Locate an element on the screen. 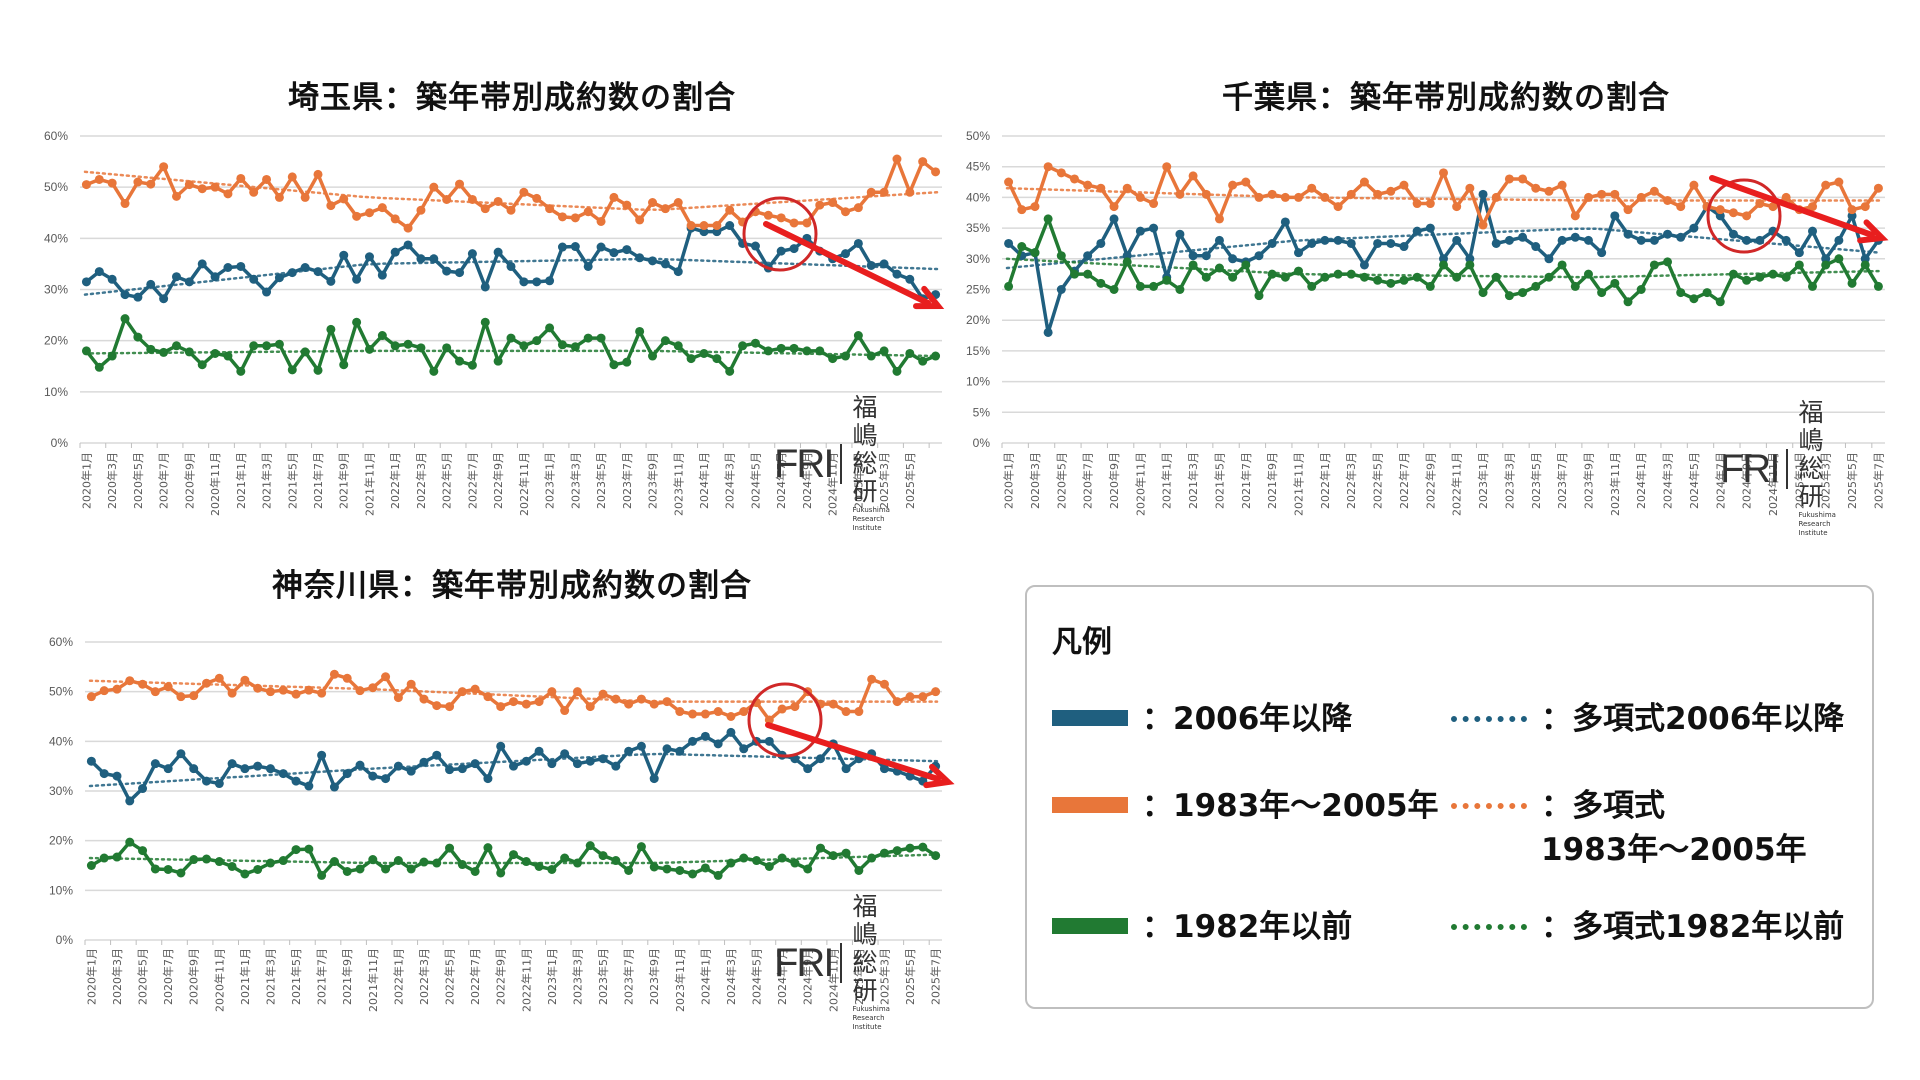 This screenshot has width=1920, height=1080. x-tick-label: 2024年1月 is located at coordinates (704, 480).